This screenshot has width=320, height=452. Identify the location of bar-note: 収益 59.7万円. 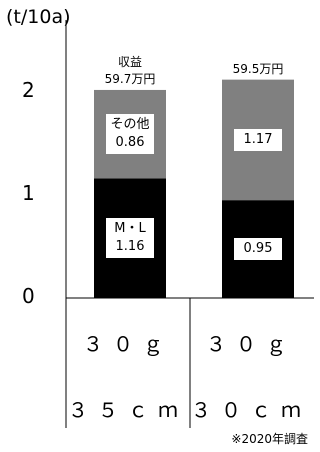
(130, 70).